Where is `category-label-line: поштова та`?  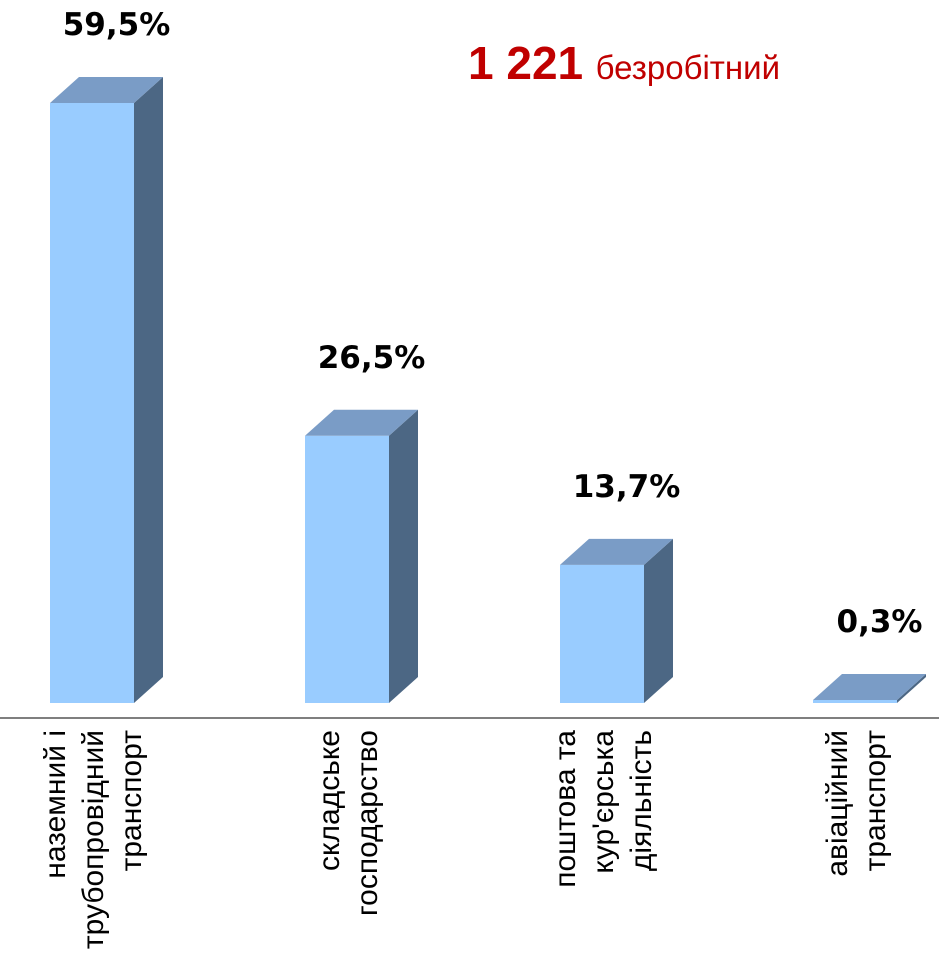
category-label-line: поштова та is located at coordinates (565, 809).